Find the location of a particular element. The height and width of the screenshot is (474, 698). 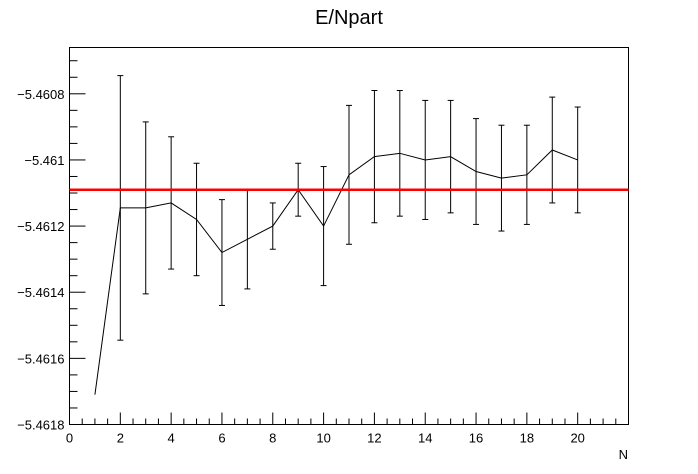

x-tick-label: 14 is located at coordinates (425, 438).